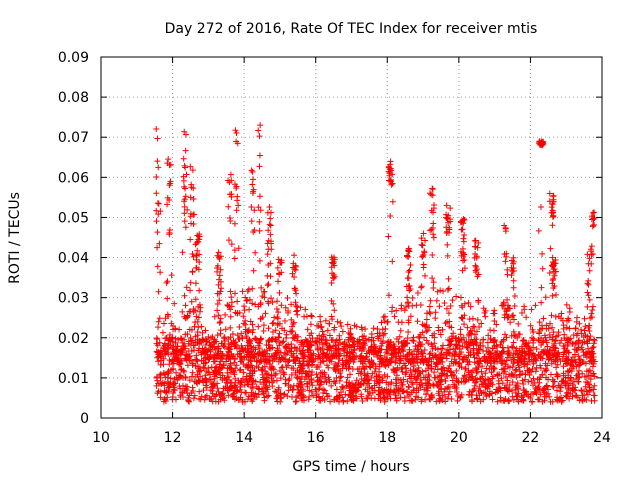 The image size is (640, 480). Describe the element at coordinates (602, 438) in the screenshot. I see `x-tick-label: 24` at that location.